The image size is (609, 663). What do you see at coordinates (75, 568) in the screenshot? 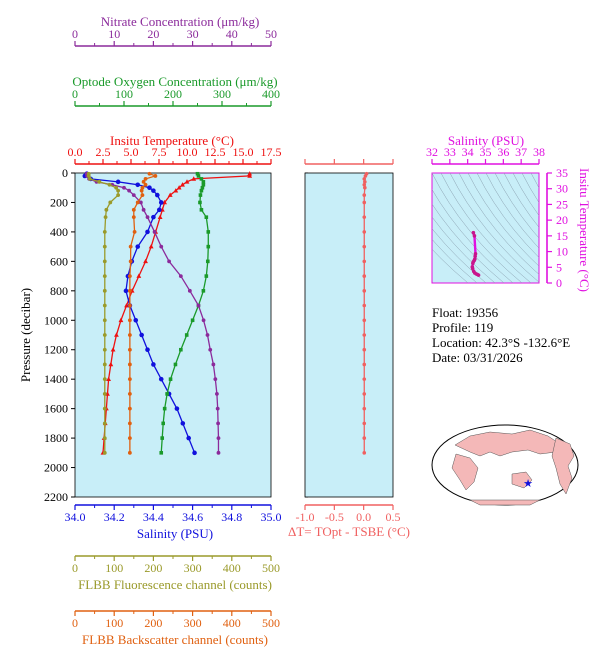
I see `fluorescence-tick-label: 0` at bounding box center [75, 568].